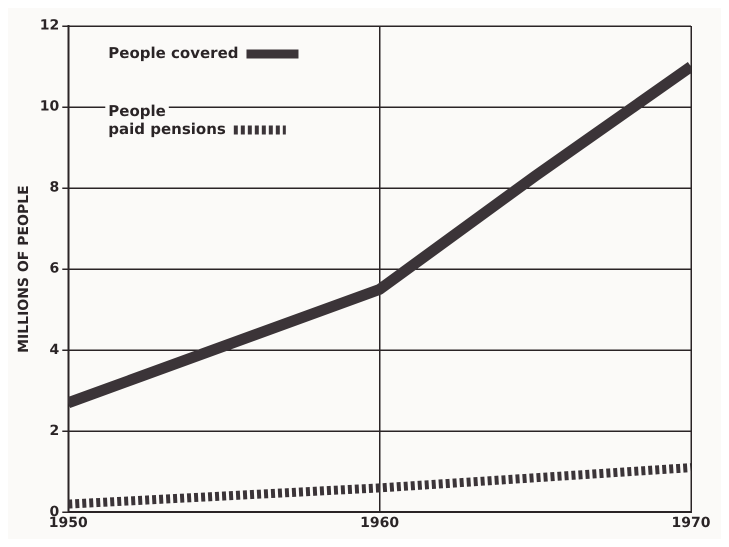  I want to click on y-tick-label: 12, so click(50, 26).